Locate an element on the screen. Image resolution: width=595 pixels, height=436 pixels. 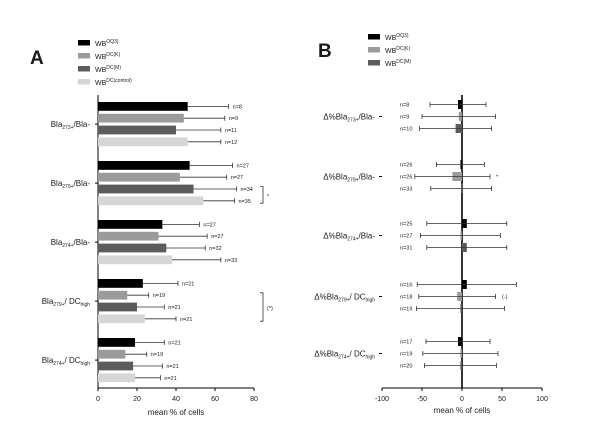
x-tick-label: 40 is located at coordinates (176, 399).